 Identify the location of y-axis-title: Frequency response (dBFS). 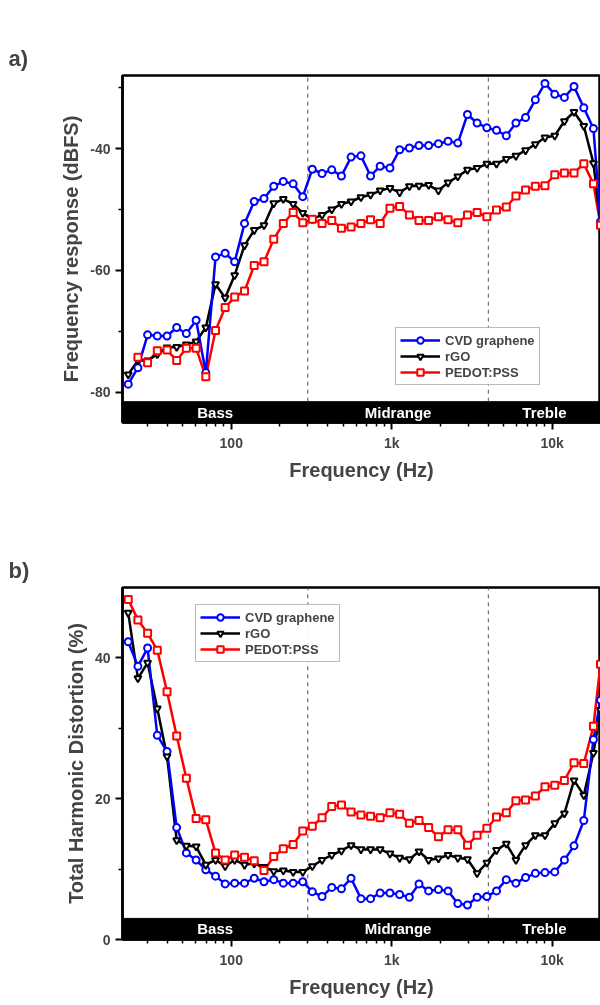
(71, 249).